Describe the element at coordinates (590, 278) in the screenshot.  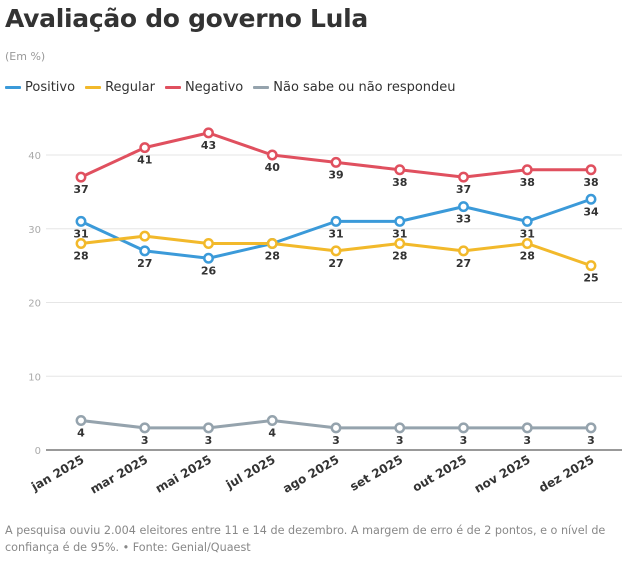
I see `data-label: 25` at that location.